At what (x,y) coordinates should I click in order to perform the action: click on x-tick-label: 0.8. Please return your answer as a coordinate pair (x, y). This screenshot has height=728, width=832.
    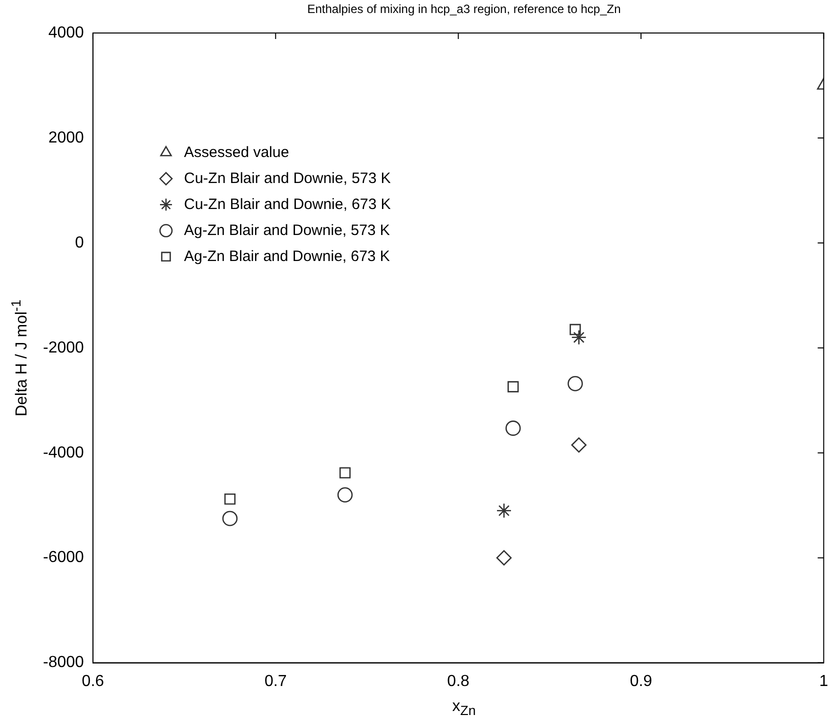
    Looking at the image, I should click on (458, 681).